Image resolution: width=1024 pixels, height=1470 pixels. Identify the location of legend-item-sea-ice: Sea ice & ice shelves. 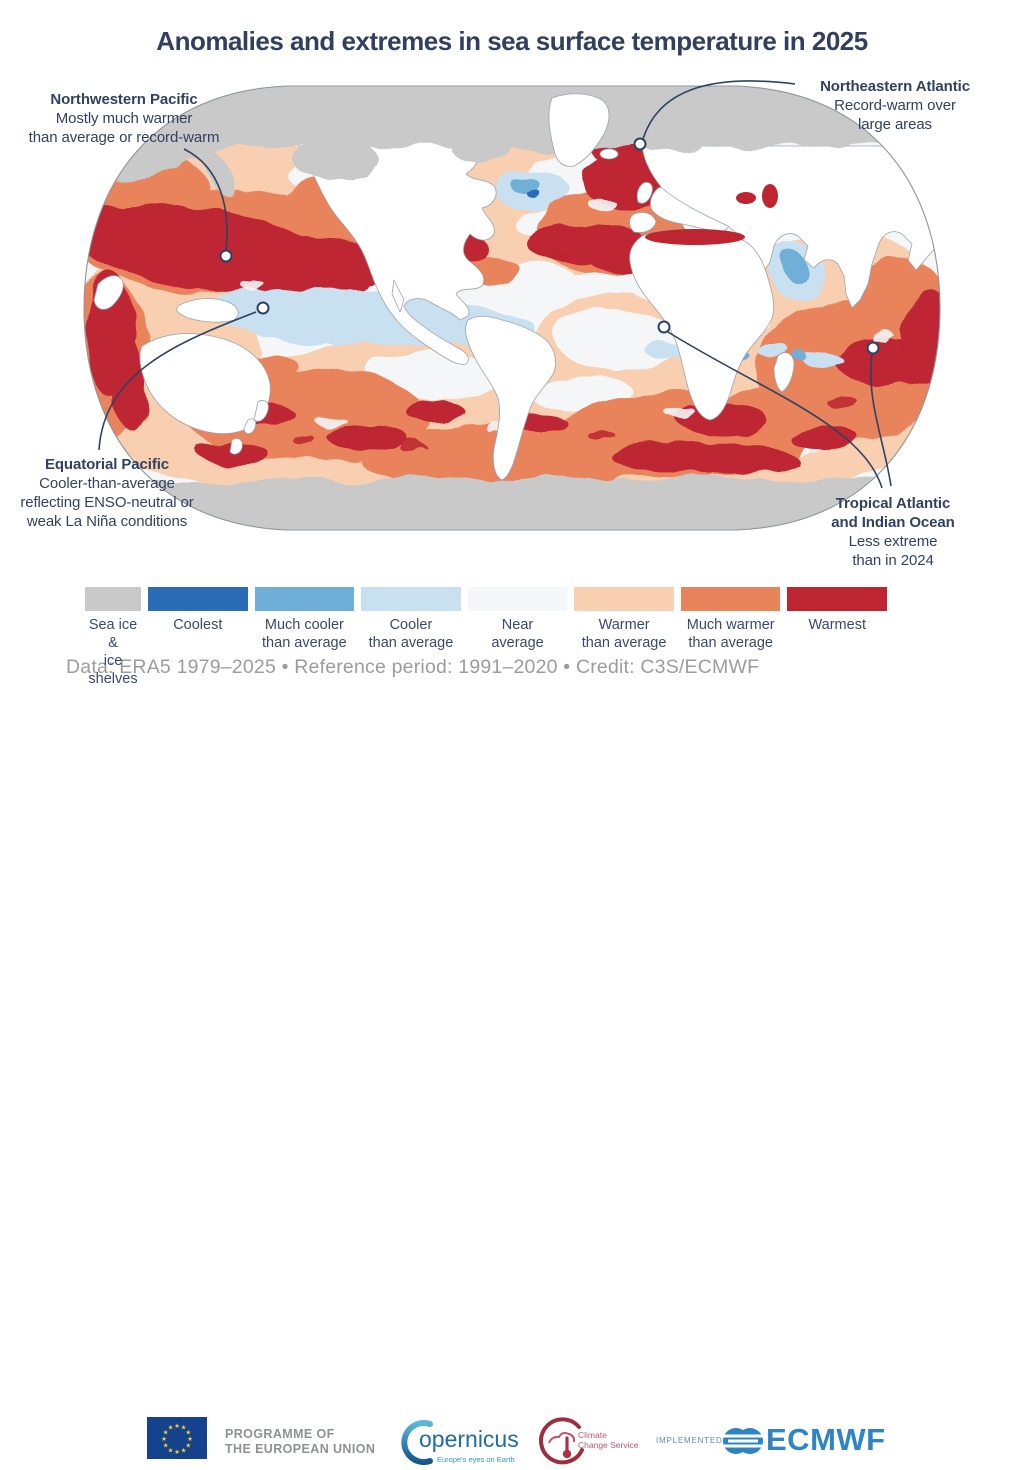
(113, 637).